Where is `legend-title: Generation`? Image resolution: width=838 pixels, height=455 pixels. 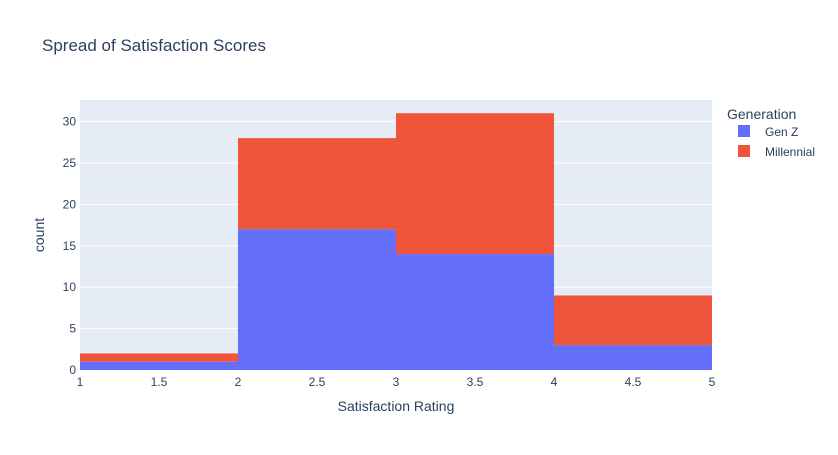
legend-title: Generation is located at coordinates (761, 114).